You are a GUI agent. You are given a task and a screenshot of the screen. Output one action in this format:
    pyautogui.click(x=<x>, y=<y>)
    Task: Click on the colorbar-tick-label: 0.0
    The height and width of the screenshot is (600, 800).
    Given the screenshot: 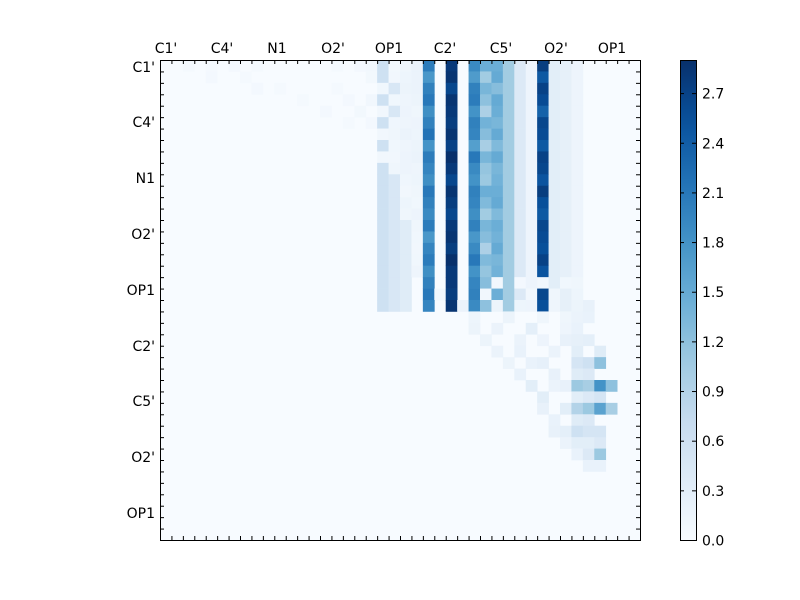 What is the action you would take?
    pyautogui.click(x=713, y=542)
    